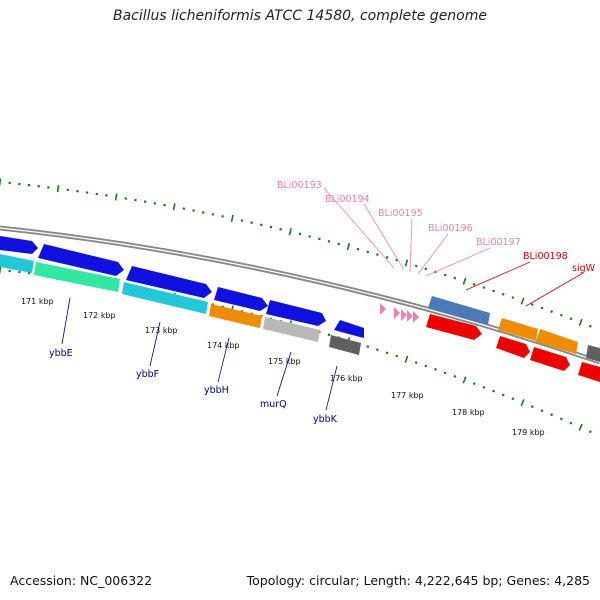  What do you see at coordinates (450, 228) in the screenshot?
I see `gene-label-BLi00196: BLi00196` at bounding box center [450, 228].